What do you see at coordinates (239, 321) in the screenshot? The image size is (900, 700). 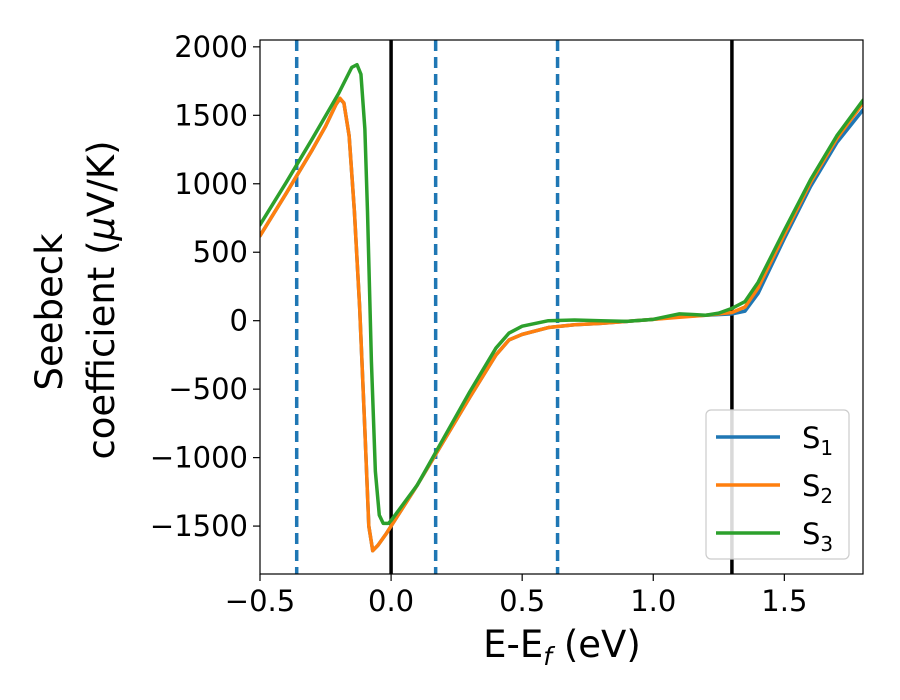 I see `y-tick-label: 0` at bounding box center [239, 321].